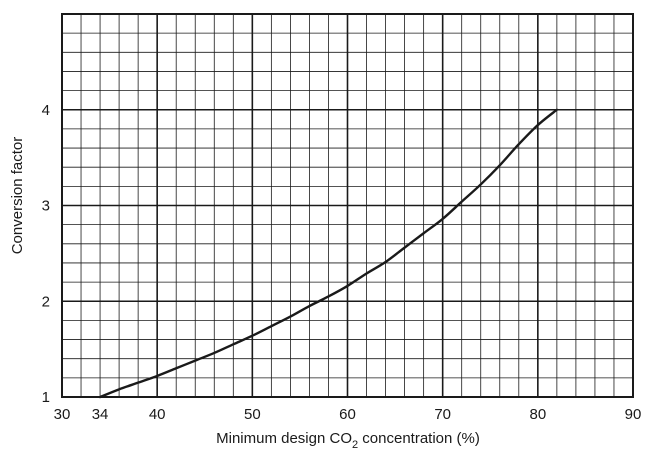  What do you see at coordinates (633, 414) in the screenshot?
I see `x-tick-label: 90` at bounding box center [633, 414].